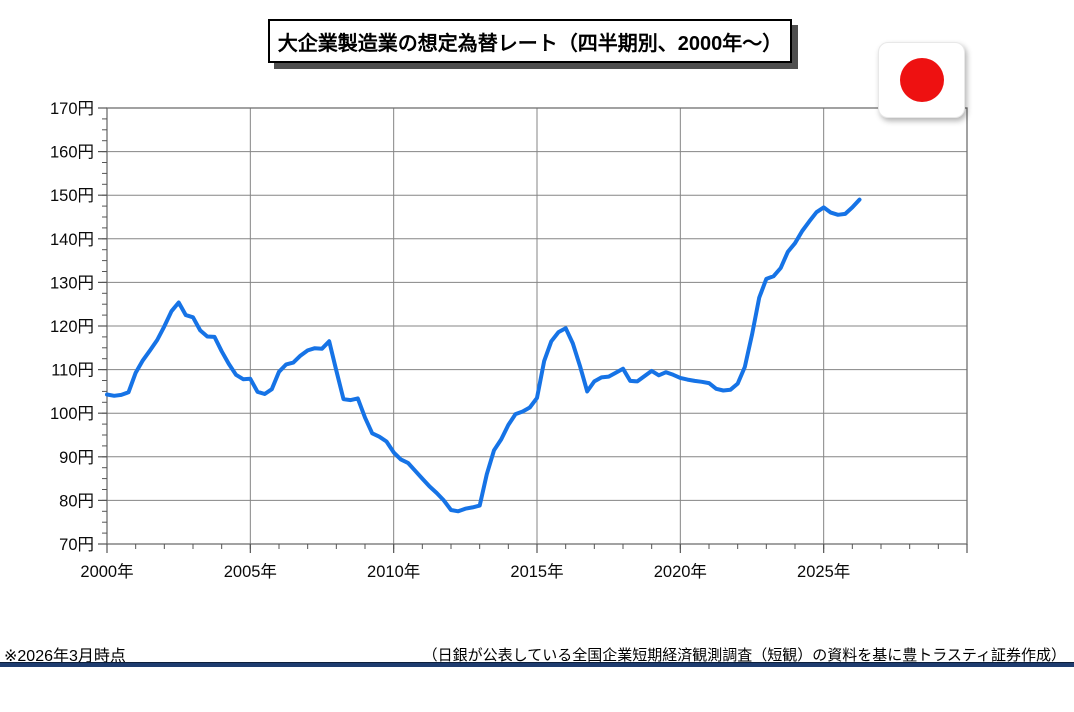 The image size is (1074, 712). What do you see at coordinates (76, 545) in the screenshot?
I see `y-axis-label: 70円` at bounding box center [76, 545].